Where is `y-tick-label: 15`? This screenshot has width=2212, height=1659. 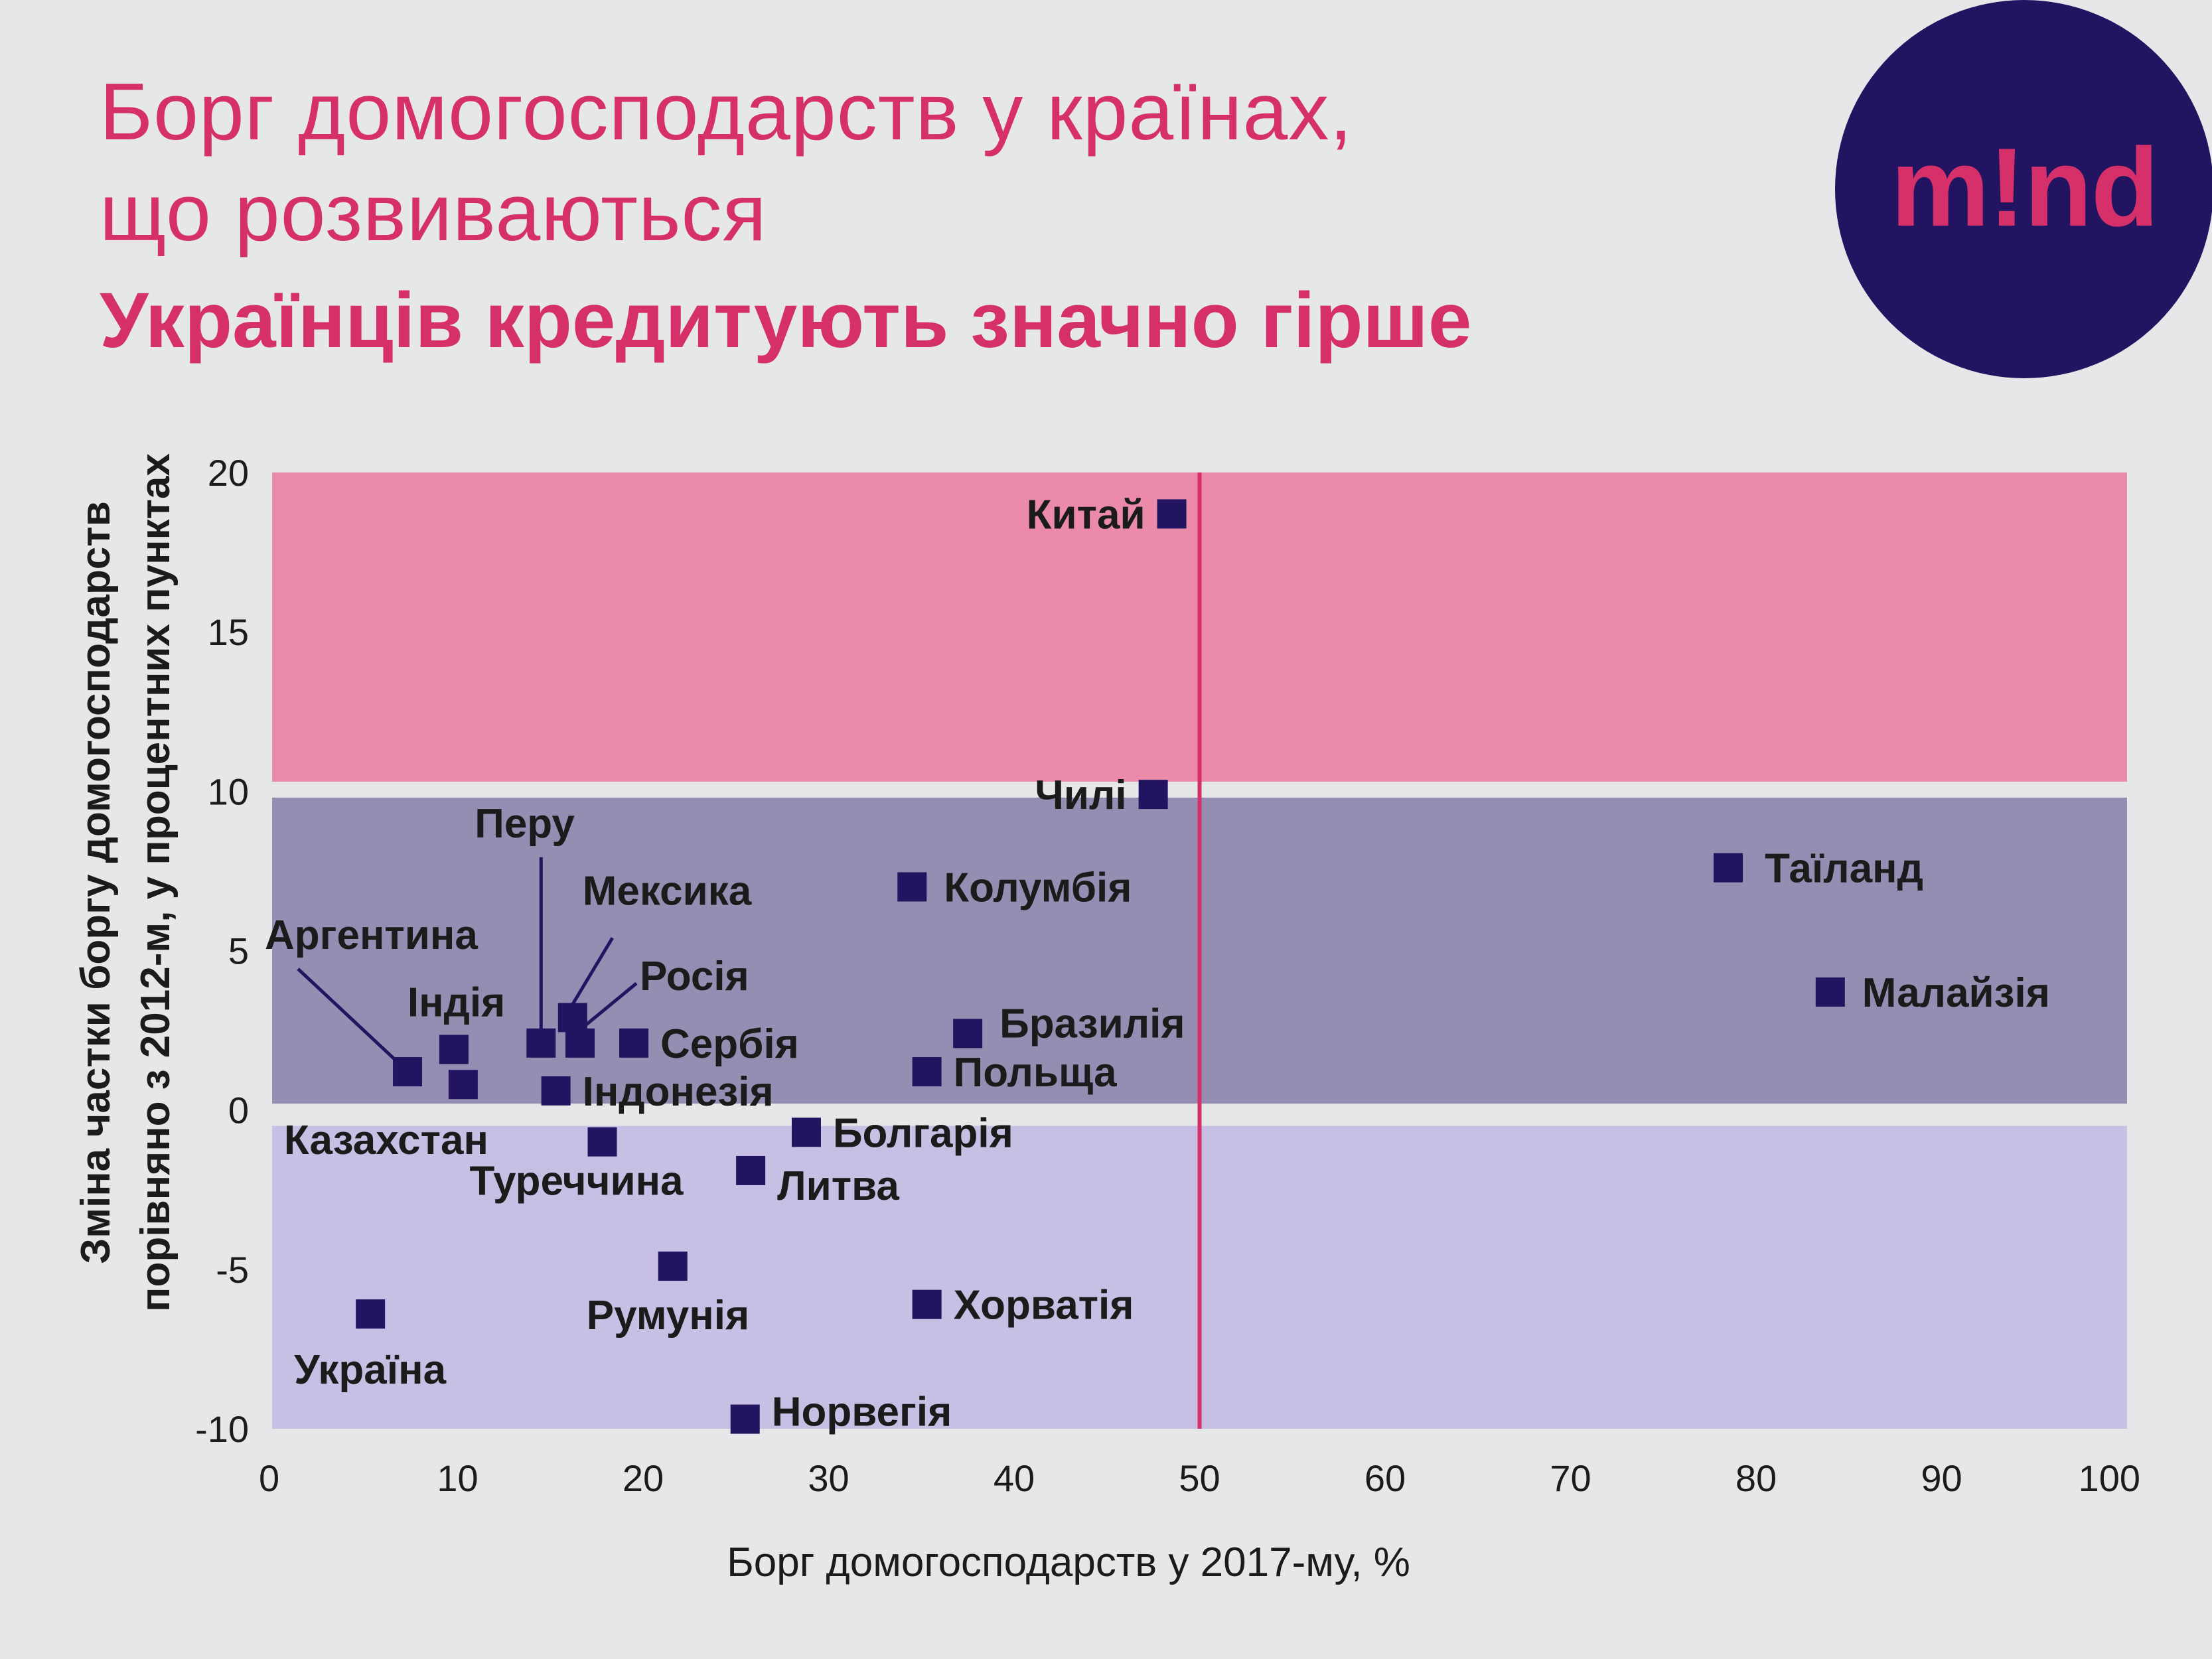
y-tick-label: 15 is located at coordinates (229, 632).